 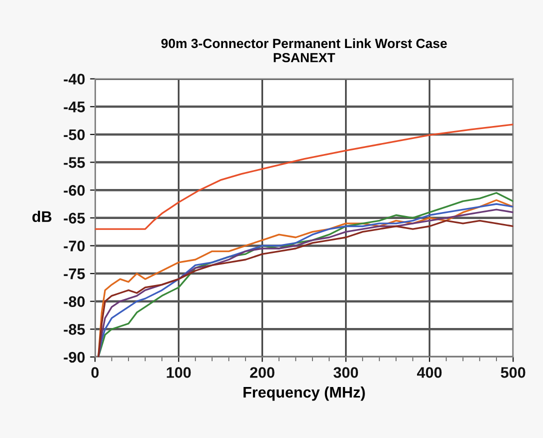 I want to click on x-tick-label: 200, so click(x=262, y=372).